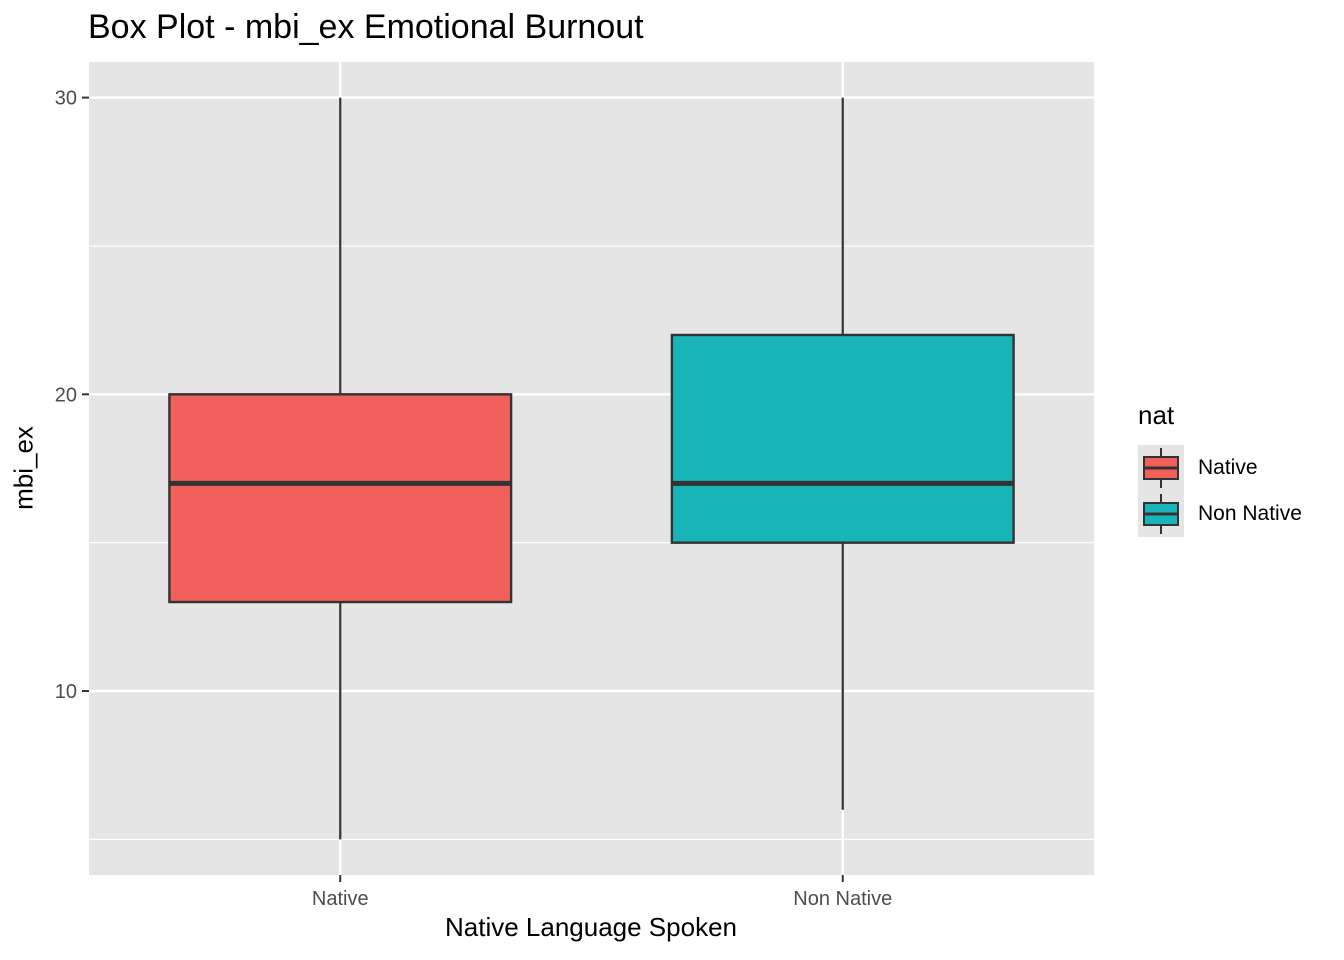 The width and height of the screenshot is (1344, 960). I want to click on chart-title: Box Plot - mbi_ex Emotional Burnout, so click(366, 27).